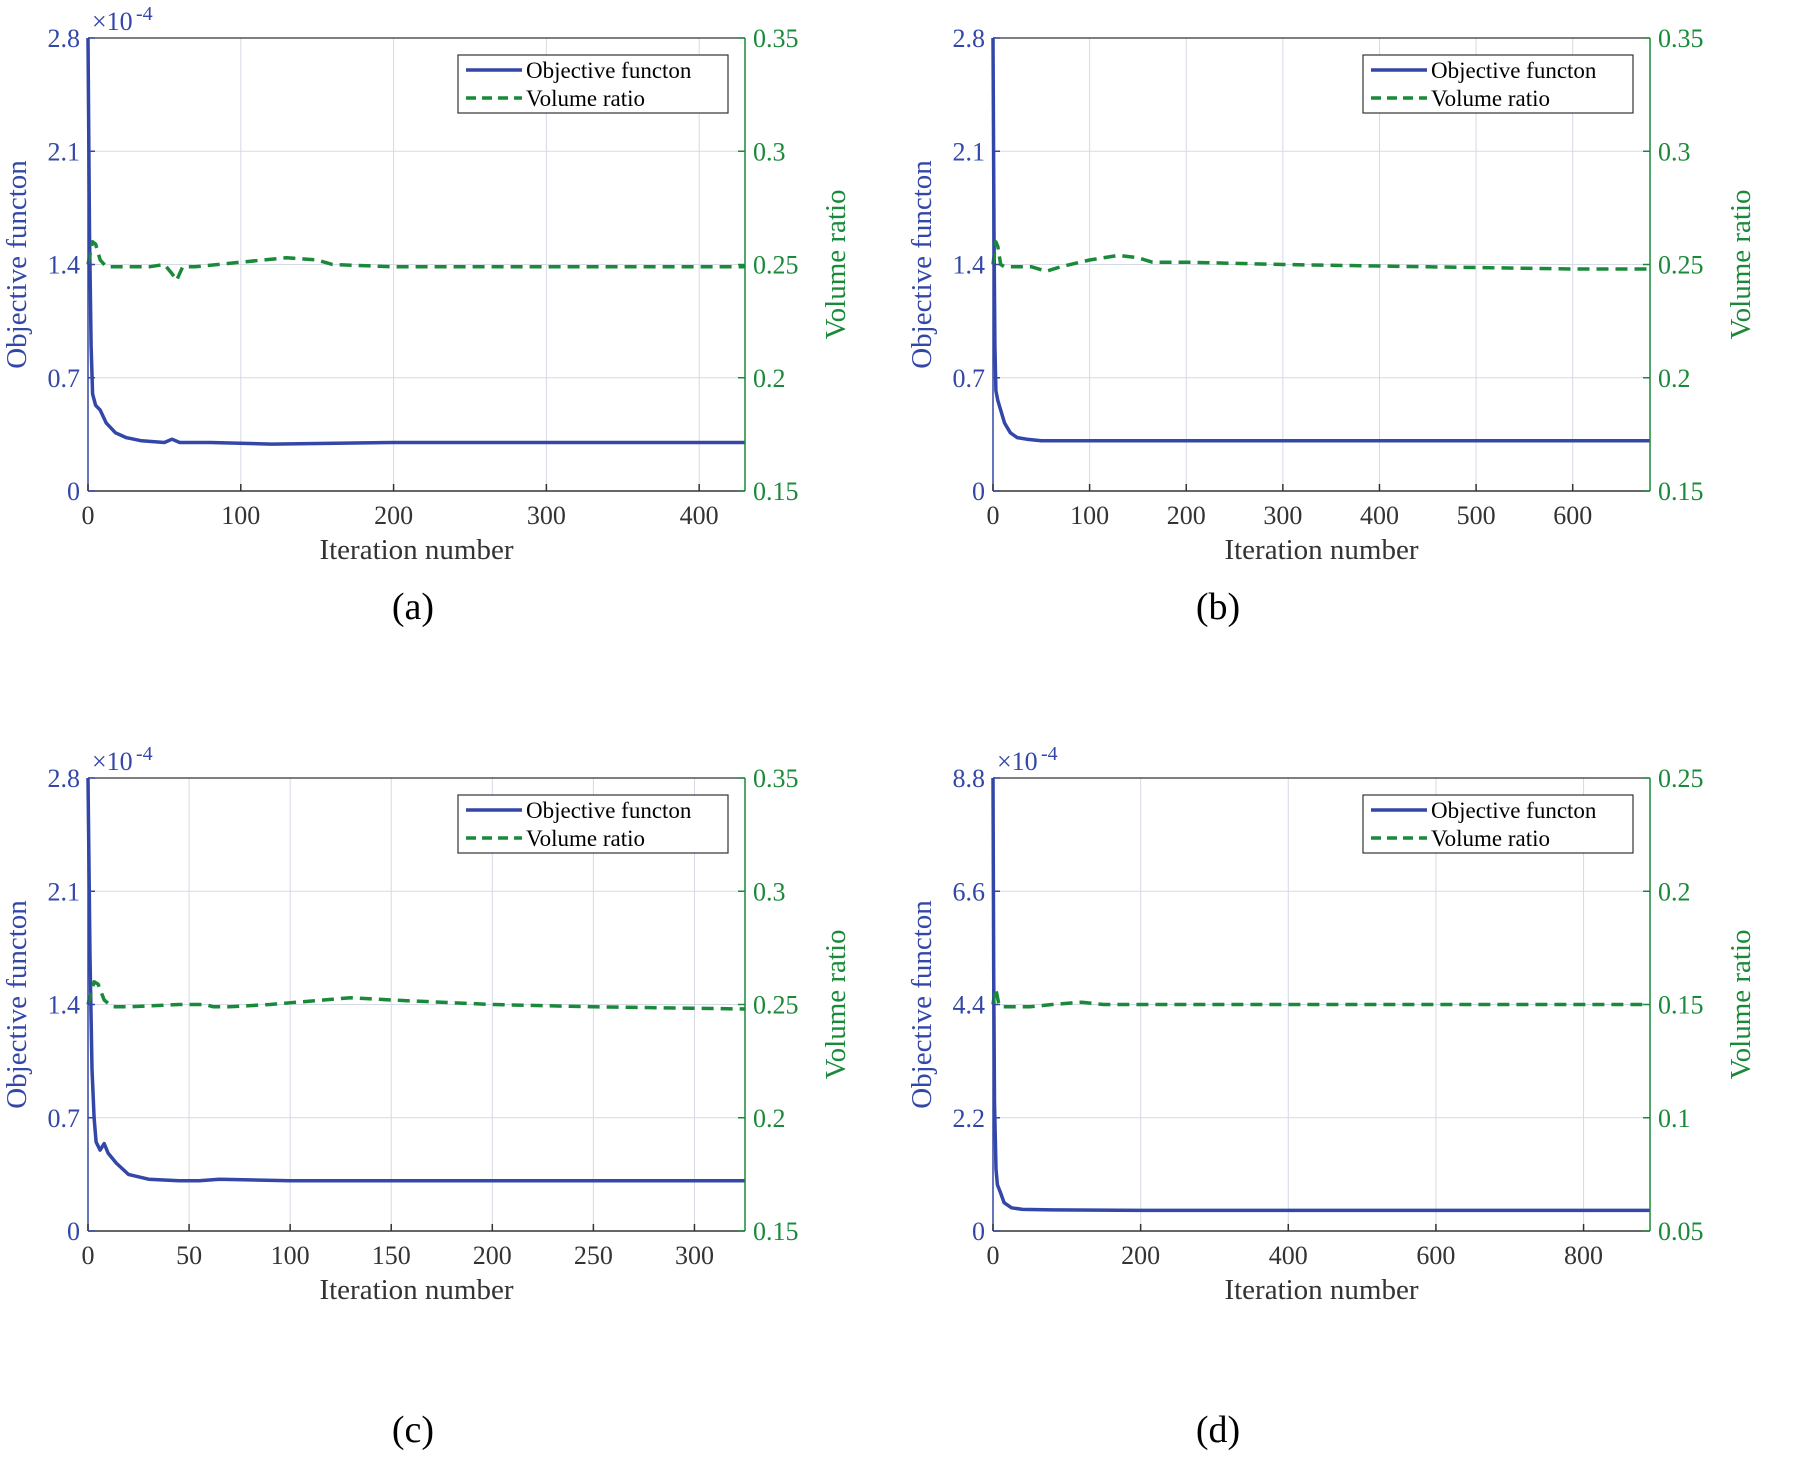 The height and width of the screenshot is (1470, 1805). Describe the element at coordinates (1583, 1255) in the screenshot. I see `x-tick-label: 800` at that location.